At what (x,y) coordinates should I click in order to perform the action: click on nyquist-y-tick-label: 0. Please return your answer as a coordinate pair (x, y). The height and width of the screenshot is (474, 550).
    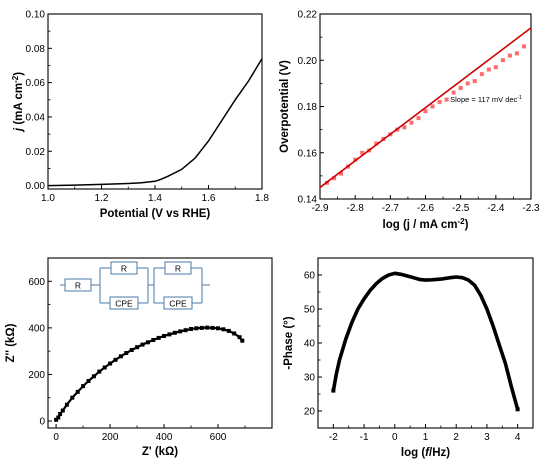
    Looking at the image, I should click on (42, 422).